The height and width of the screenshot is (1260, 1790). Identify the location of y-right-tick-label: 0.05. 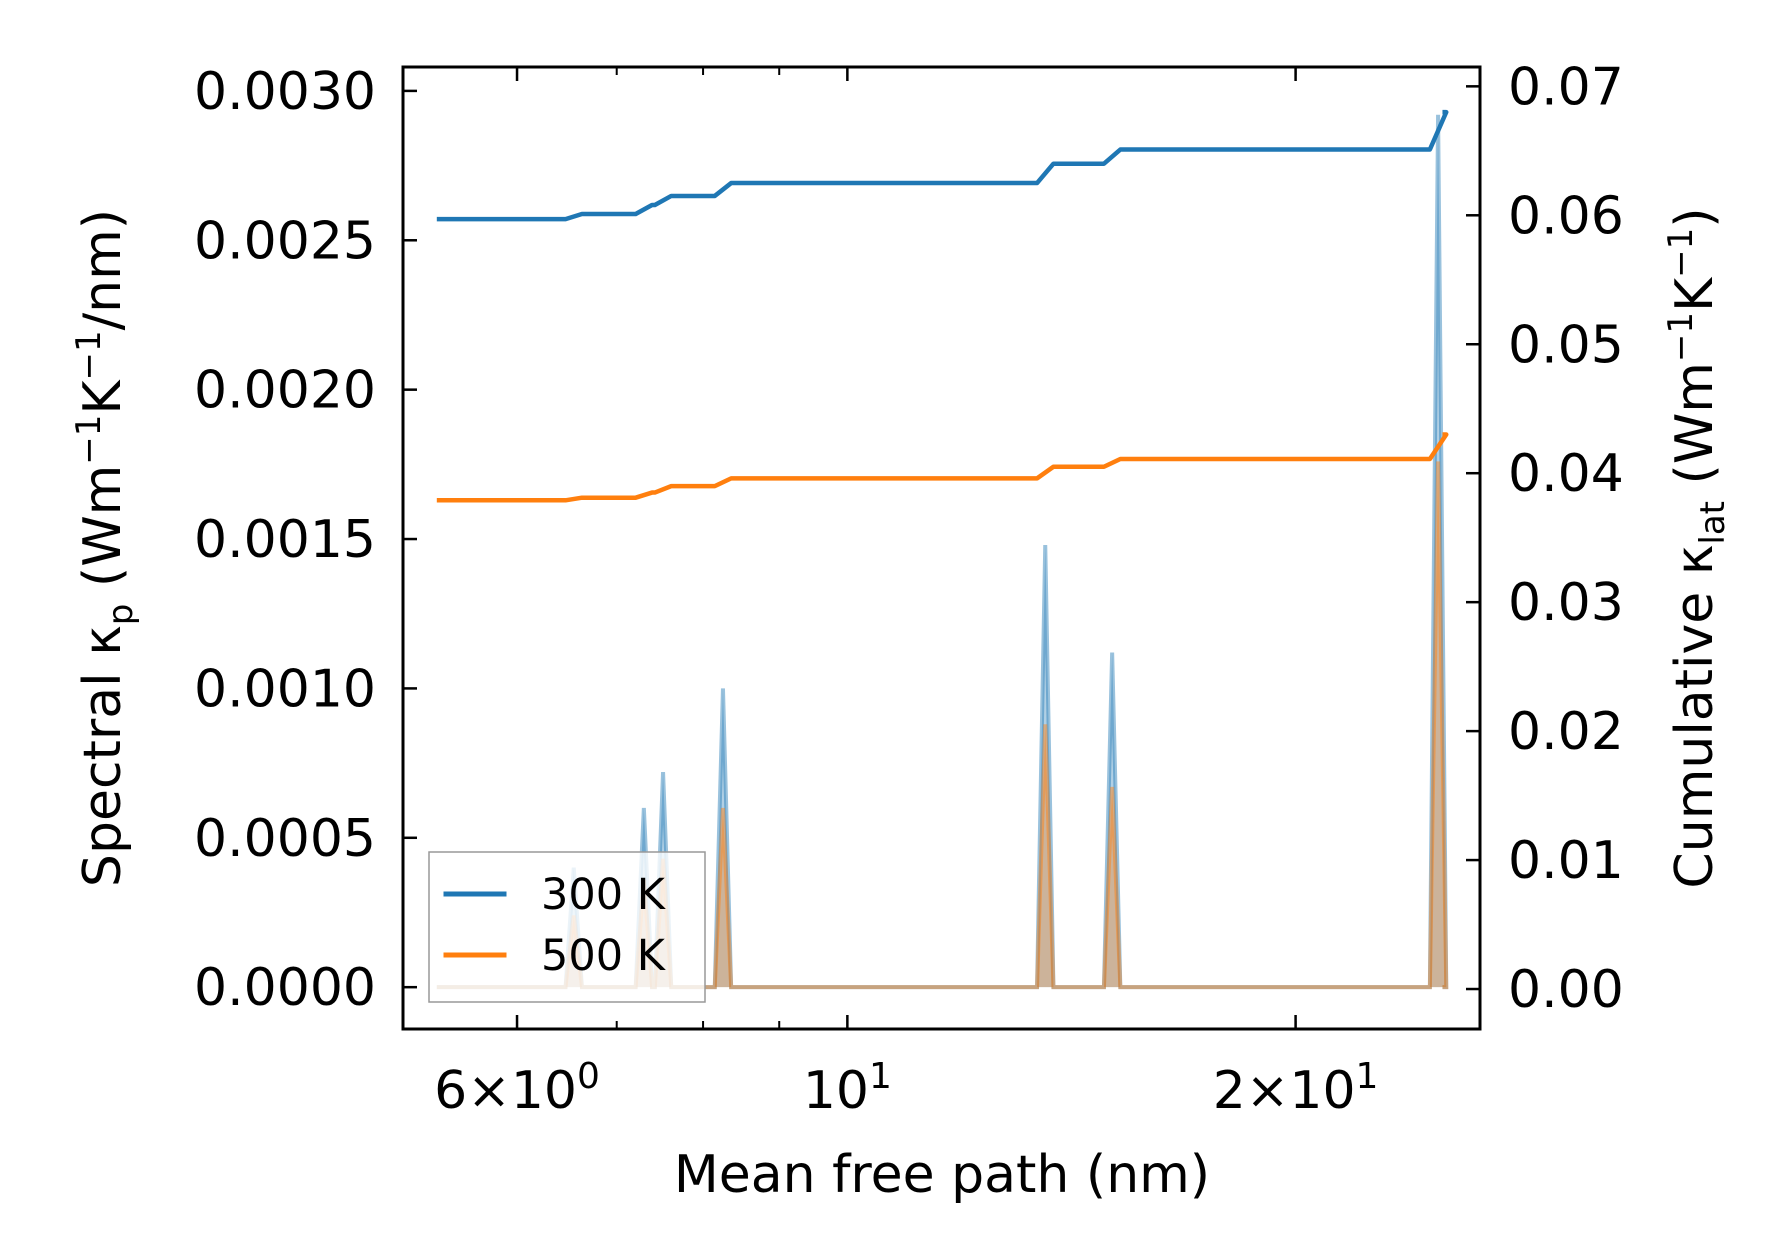
(1566, 345).